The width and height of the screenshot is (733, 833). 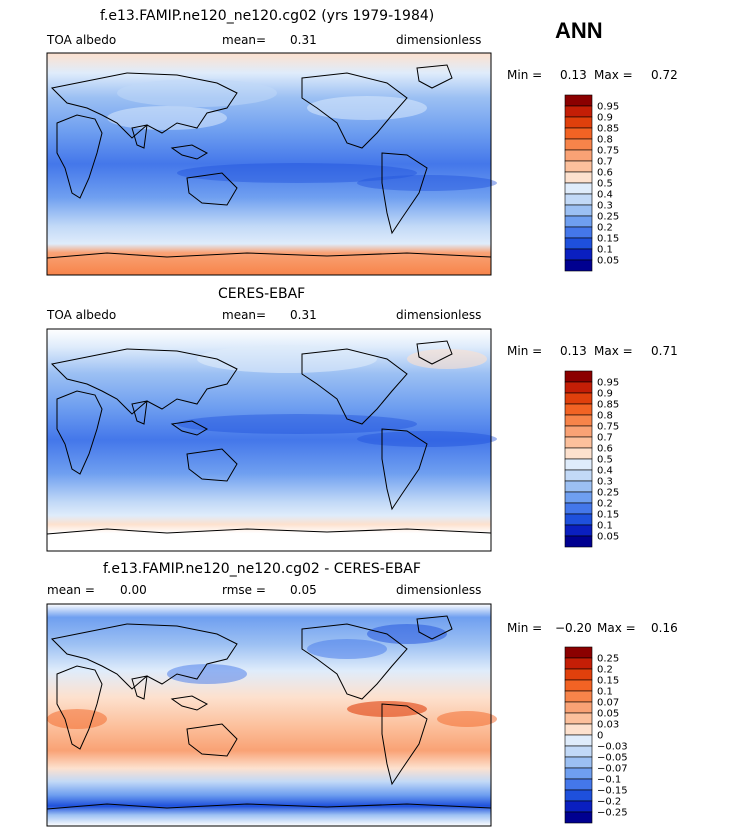 I want to click on panel-1-mean-value: 0.31, so click(x=303, y=40).